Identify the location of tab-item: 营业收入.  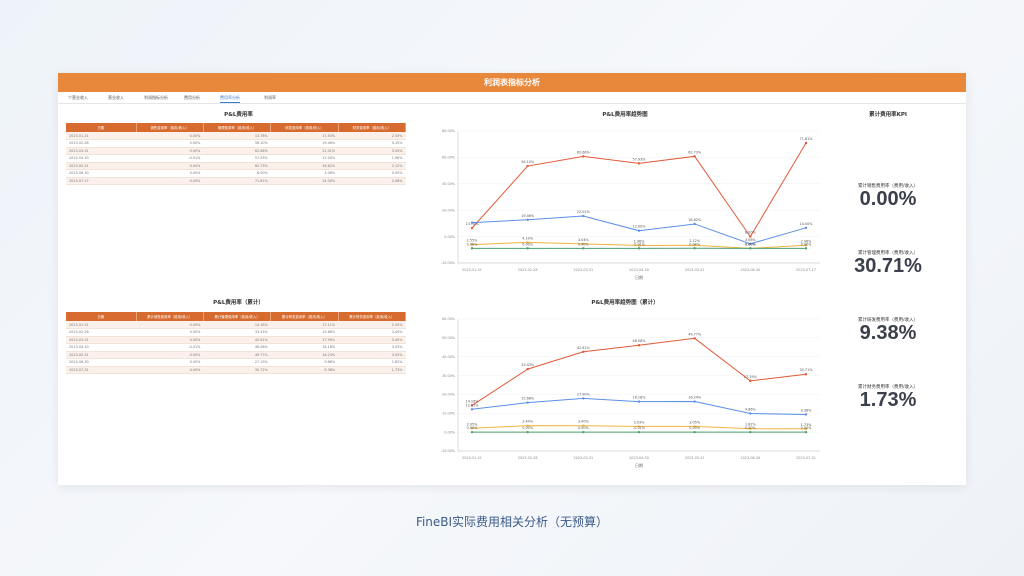
(116, 97).